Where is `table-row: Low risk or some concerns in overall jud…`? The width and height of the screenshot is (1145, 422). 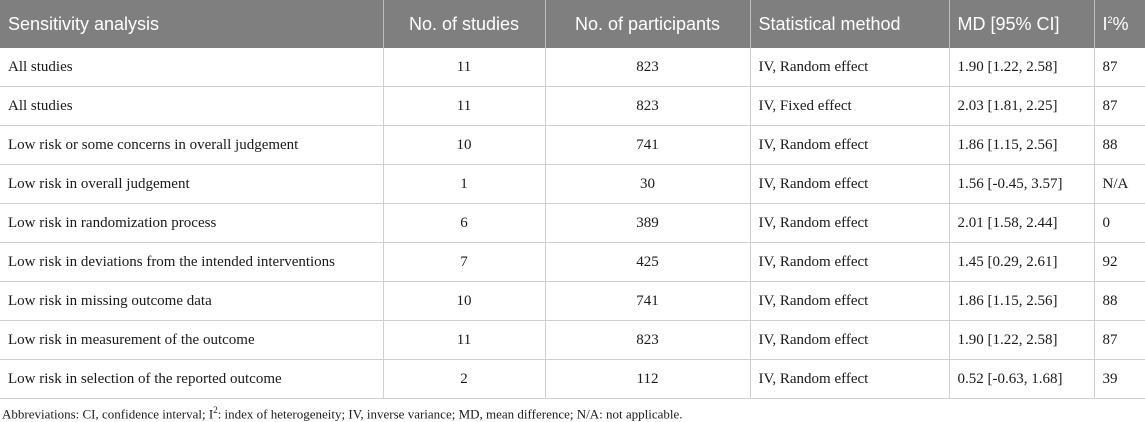
table-row: Low risk or some concerns in overall jud… is located at coordinates (572, 145).